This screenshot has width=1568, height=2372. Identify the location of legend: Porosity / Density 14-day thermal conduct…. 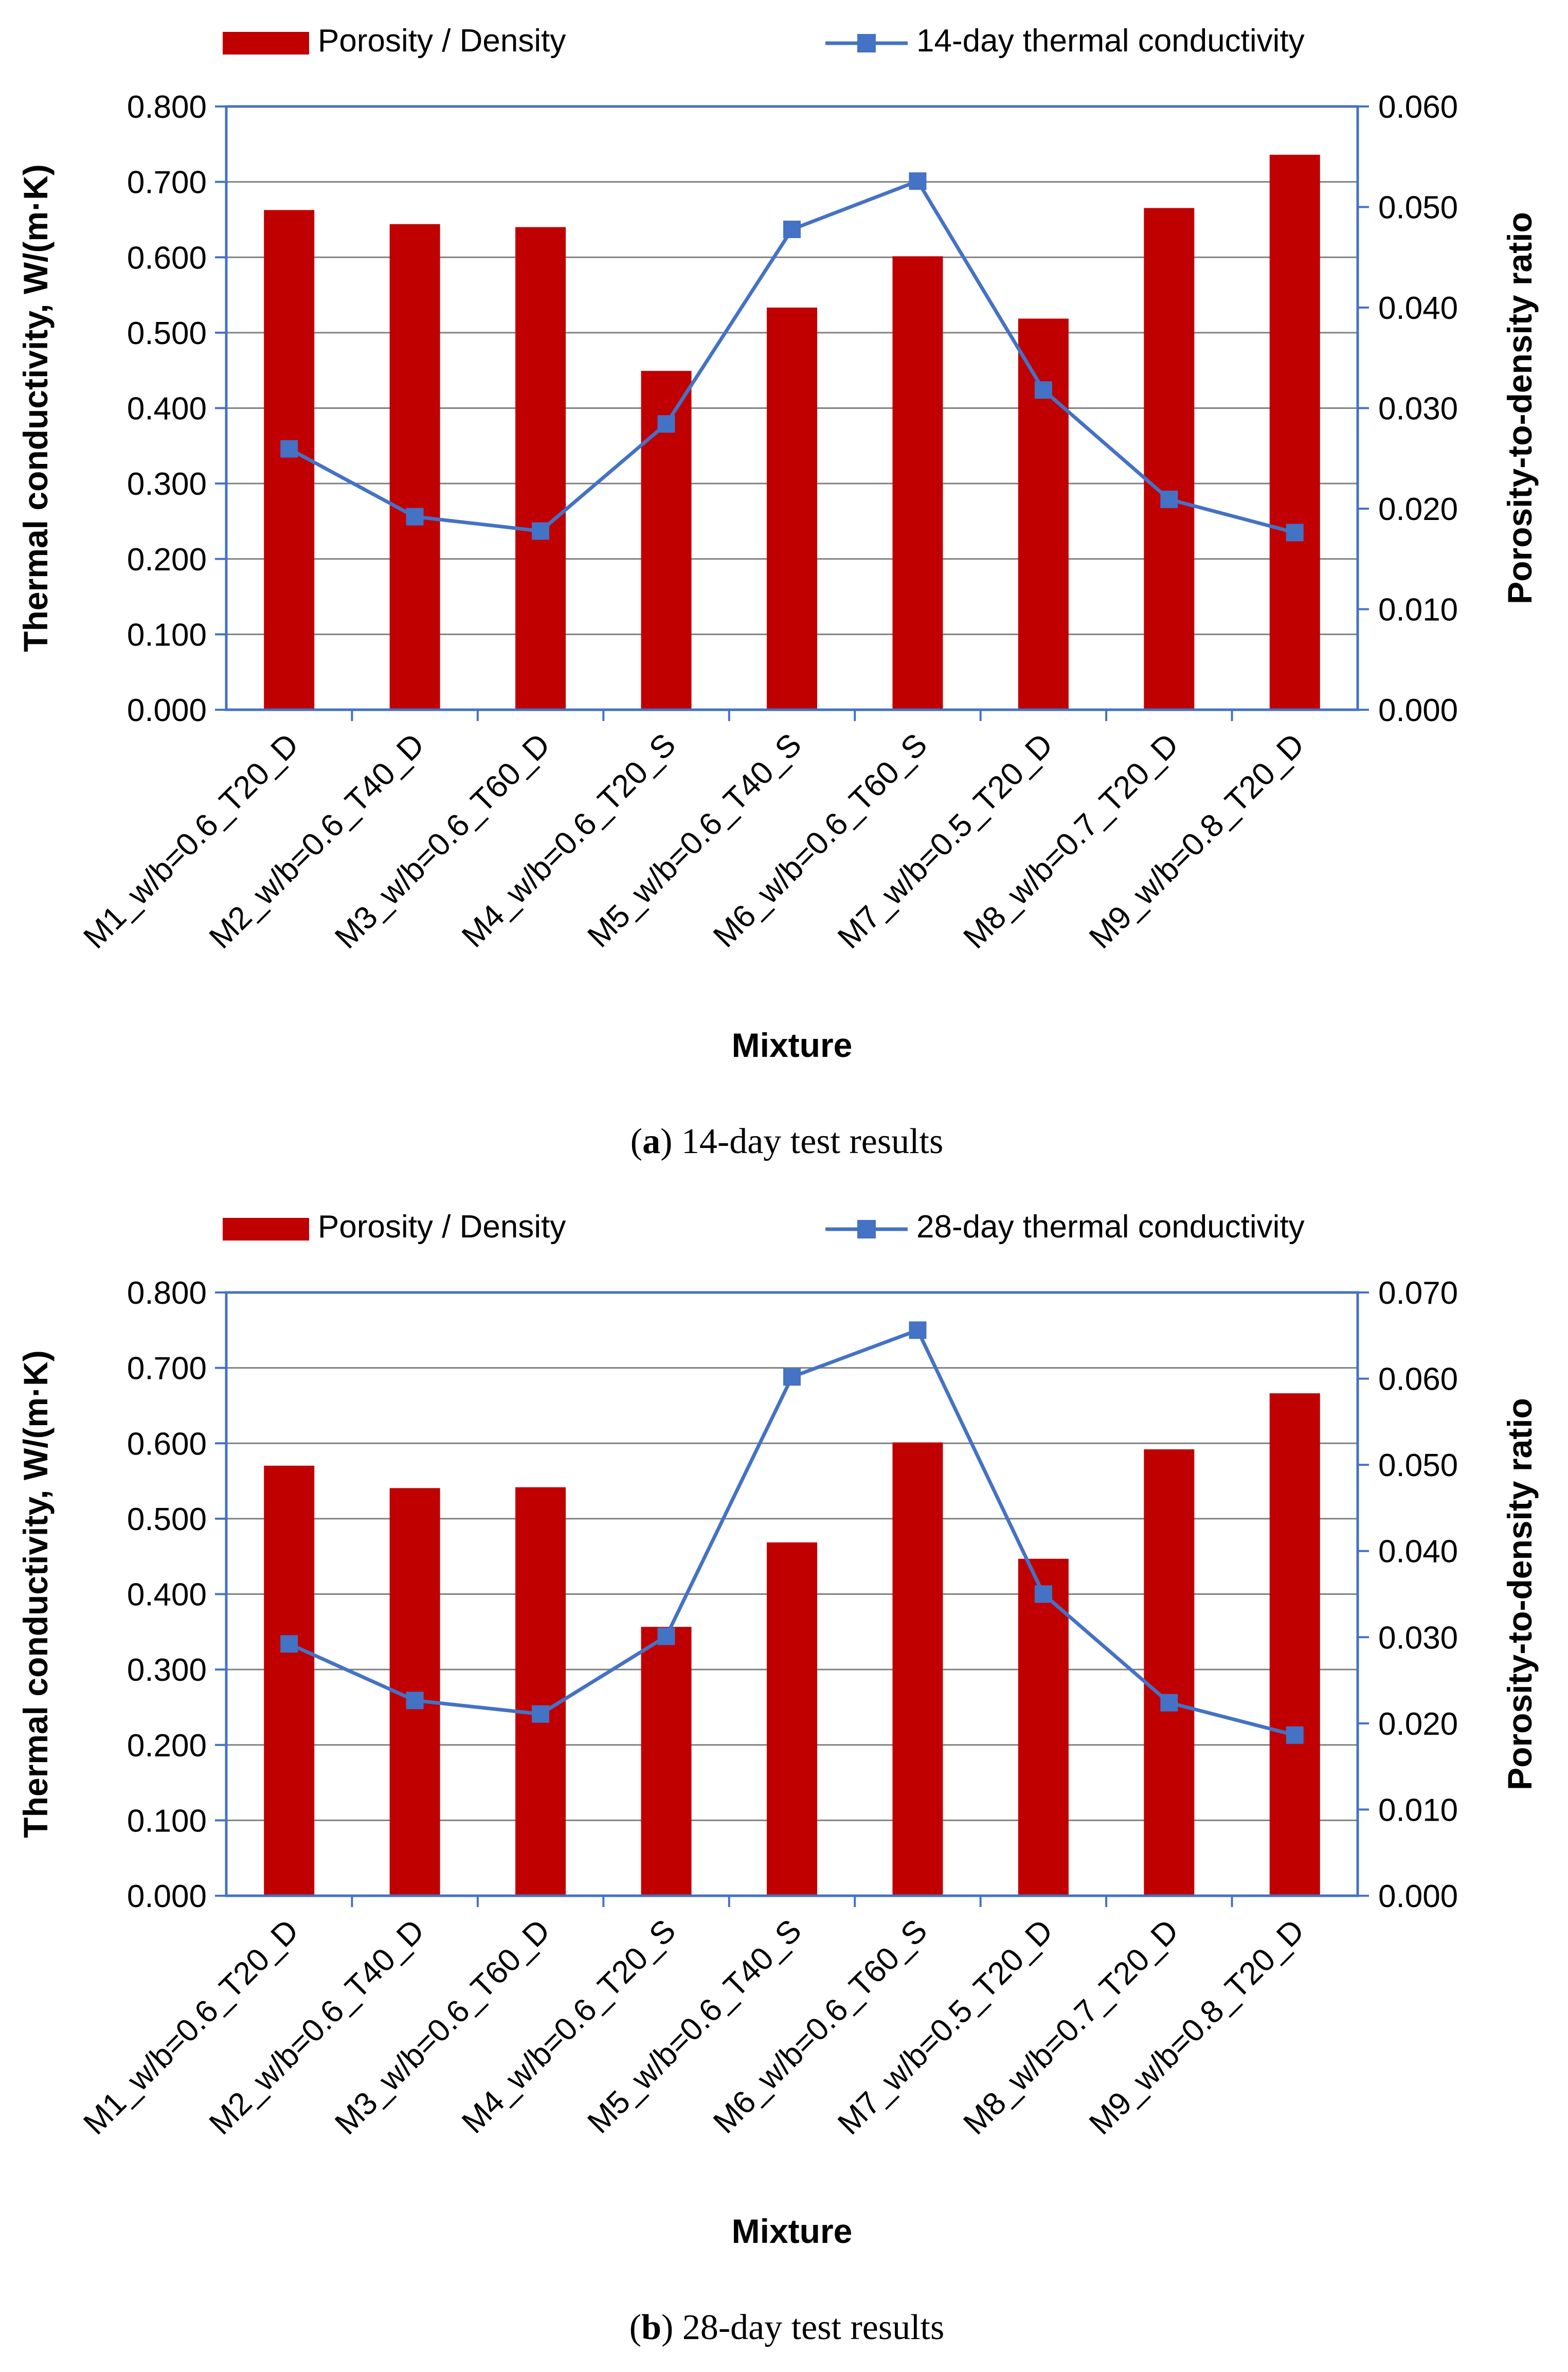
(764, 41).